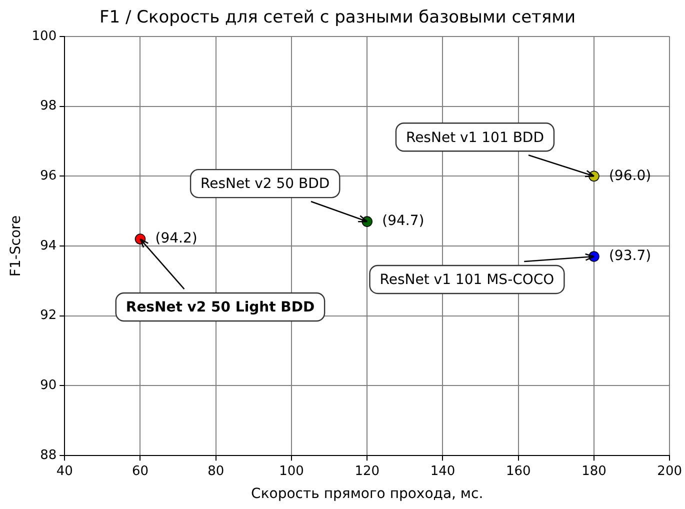 The image size is (685, 509). I want to click on annotation: ResNet v2 50 Light BDD, so click(220, 308).